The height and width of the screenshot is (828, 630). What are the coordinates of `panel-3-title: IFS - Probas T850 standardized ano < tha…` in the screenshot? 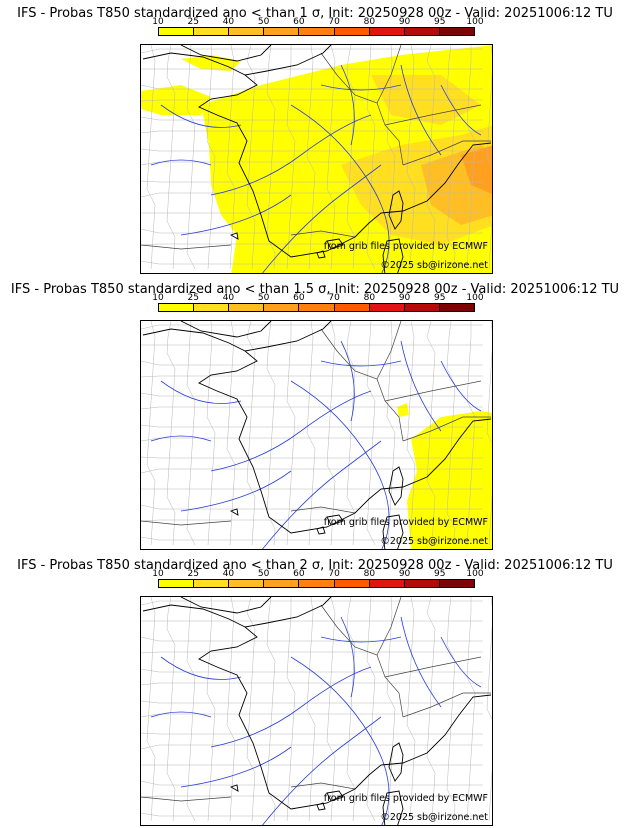 It's located at (315, 565).